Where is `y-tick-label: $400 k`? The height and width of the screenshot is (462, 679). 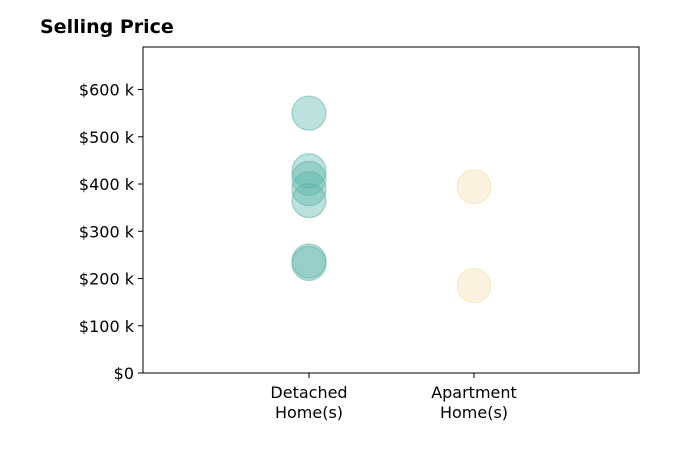
y-tick-label: $400 k is located at coordinates (107, 184).